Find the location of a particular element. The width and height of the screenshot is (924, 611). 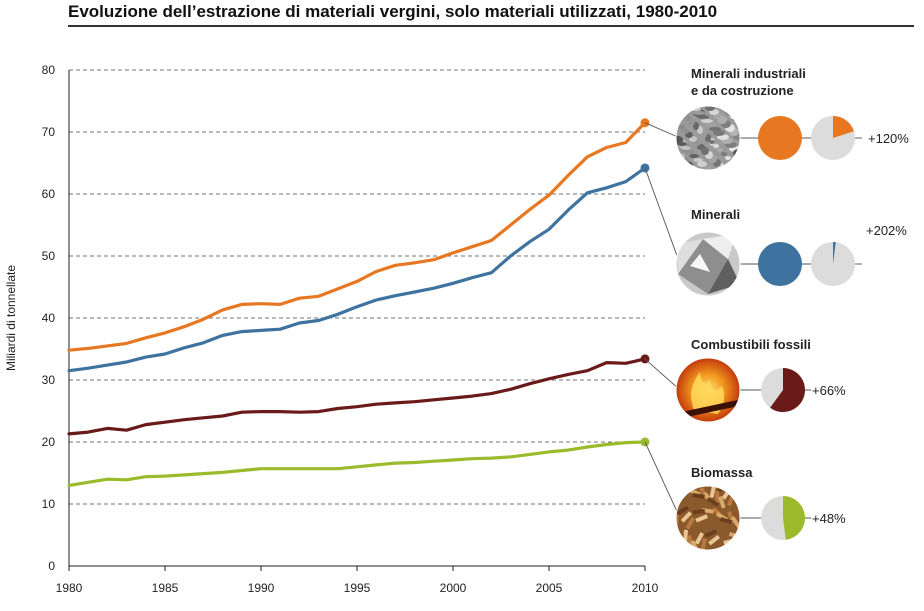

legend-item: Minerali +202% is located at coordinates (775, 232).